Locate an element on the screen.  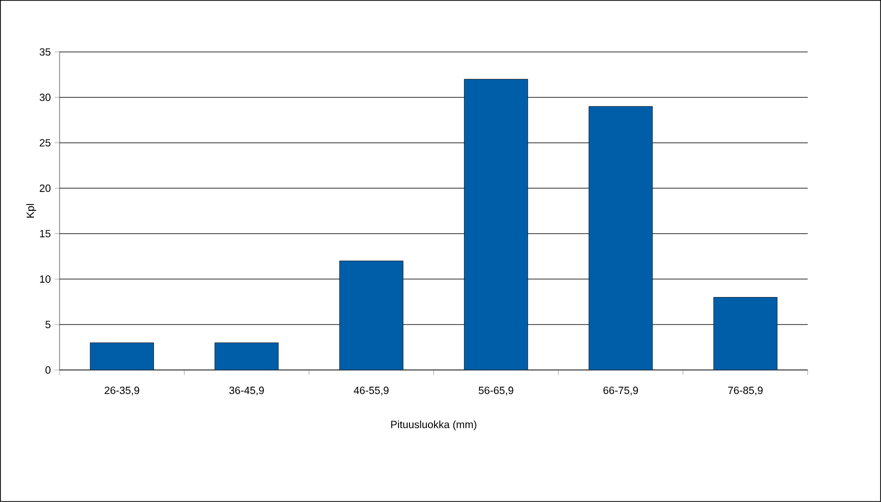
y-axis-title: Kpl is located at coordinates (31, 211).